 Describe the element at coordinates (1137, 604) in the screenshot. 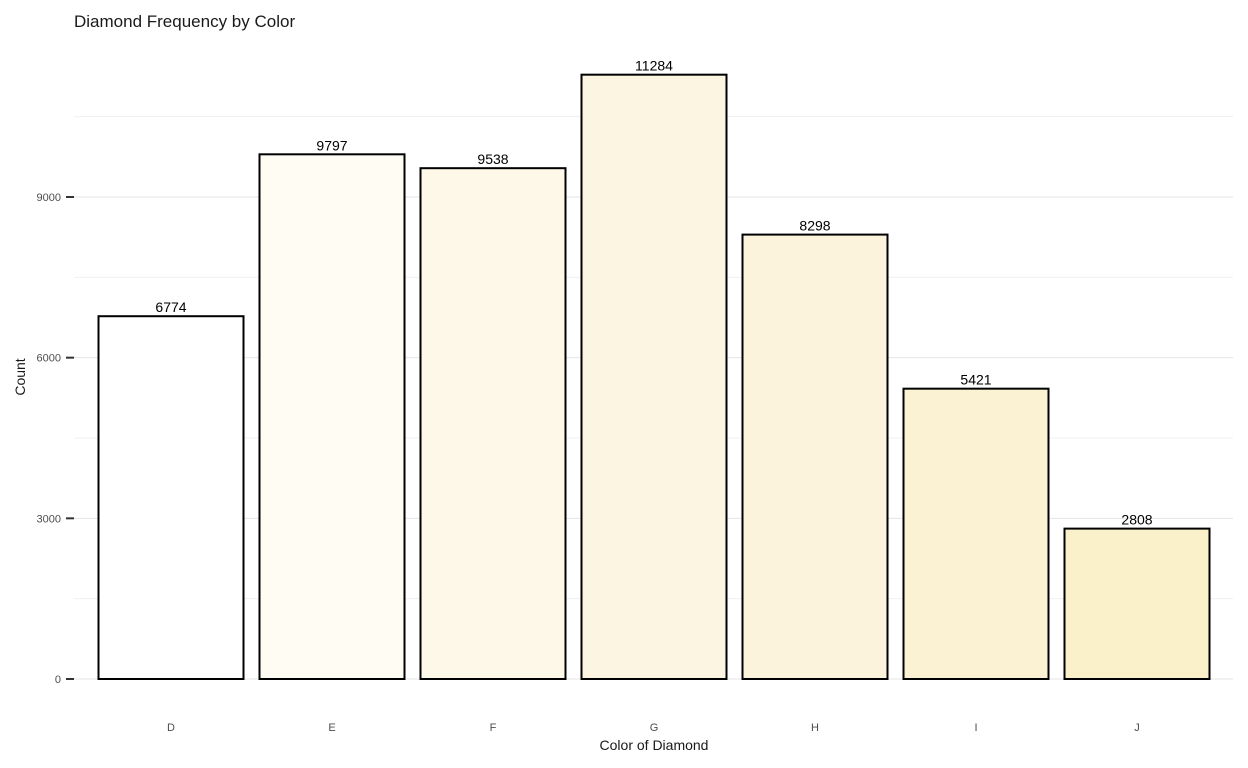

I see `bar-j` at that location.